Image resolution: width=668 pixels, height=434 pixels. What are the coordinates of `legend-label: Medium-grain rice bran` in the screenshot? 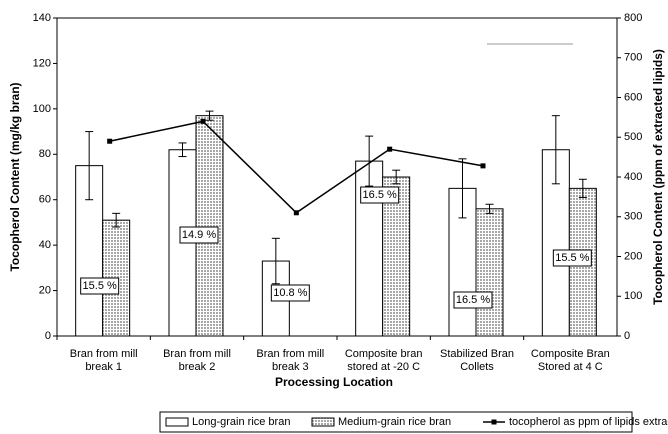 It's located at (394, 422).